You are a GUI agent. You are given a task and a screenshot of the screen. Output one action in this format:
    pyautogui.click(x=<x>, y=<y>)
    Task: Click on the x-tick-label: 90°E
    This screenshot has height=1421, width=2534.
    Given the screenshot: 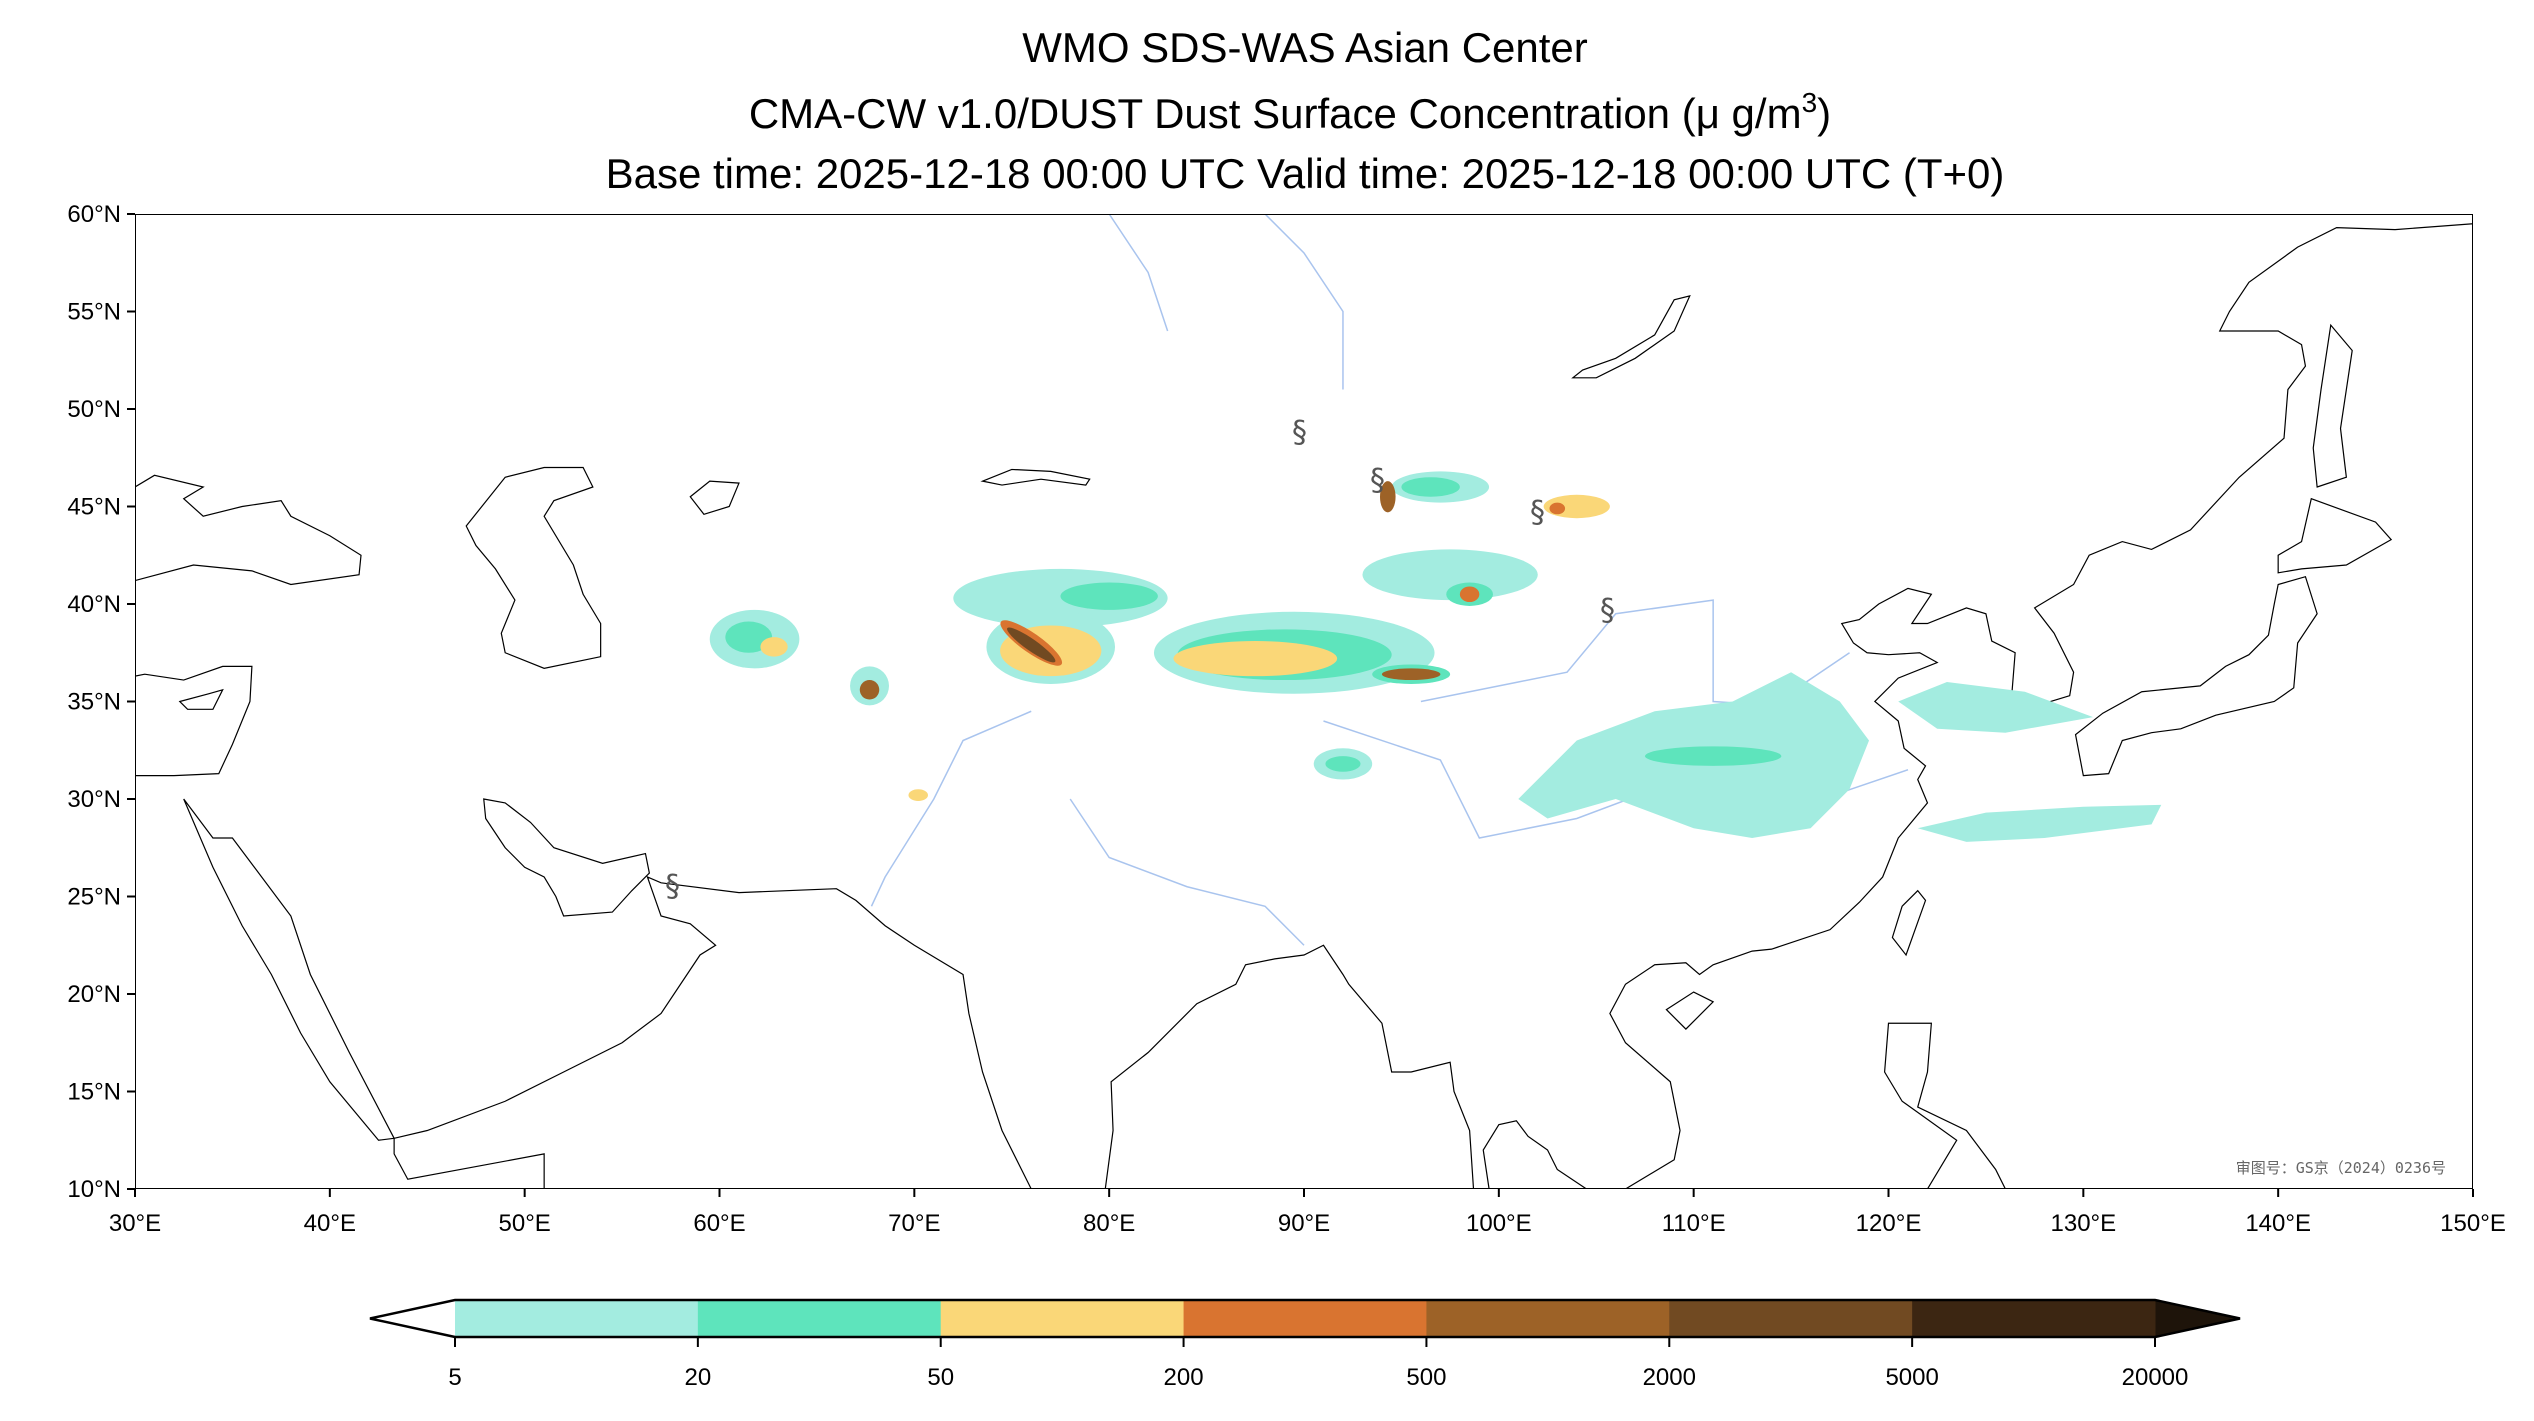 What is the action you would take?
    pyautogui.click(x=1304, y=1223)
    